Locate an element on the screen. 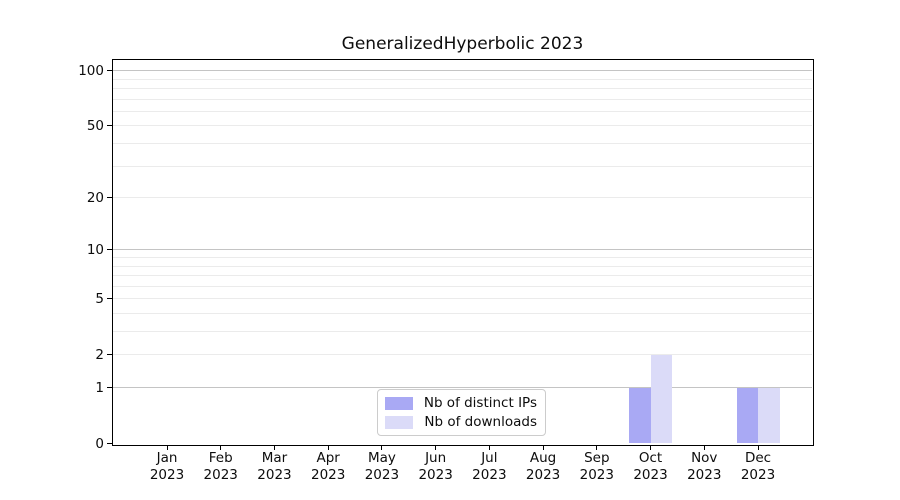  legend-item-downloads: Nb of downloads is located at coordinates (461, 422).